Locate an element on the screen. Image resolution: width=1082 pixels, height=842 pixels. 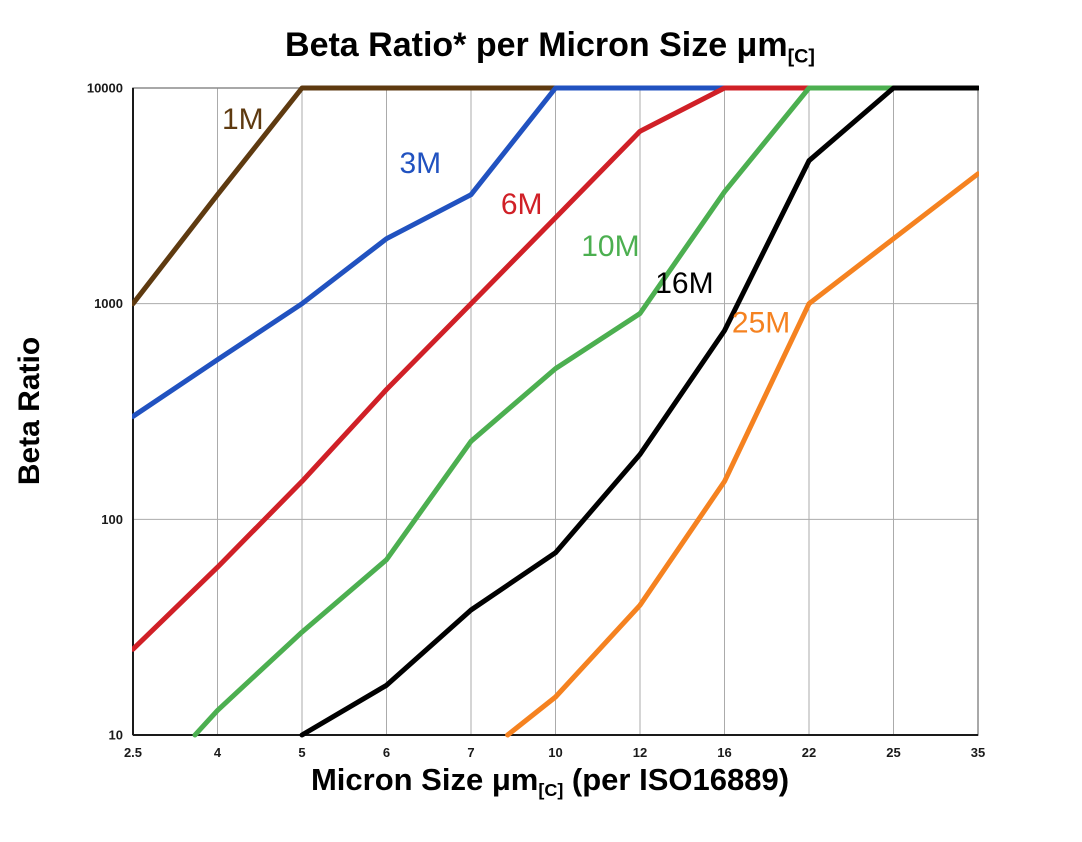
x-tick-label: 4 is located at coordinates (218, 752).